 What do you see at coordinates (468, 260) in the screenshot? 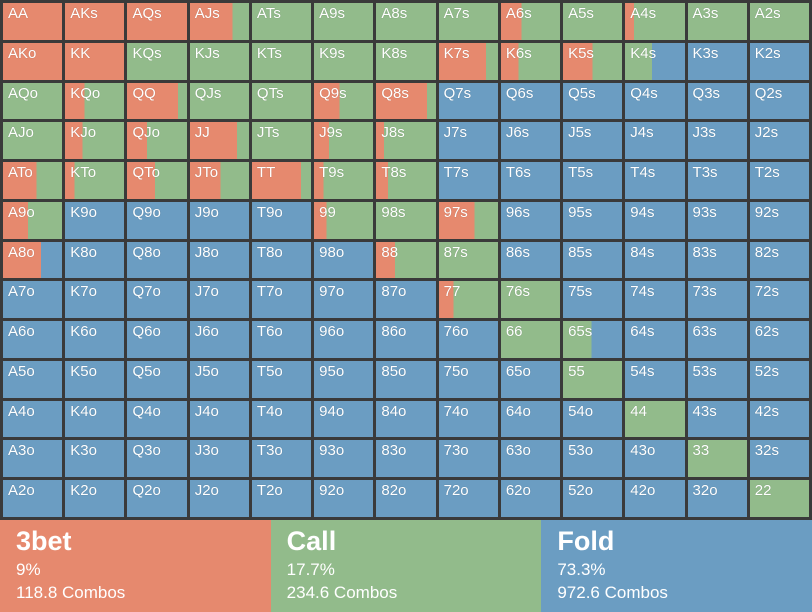
I see `hand-cell-87s: 87s` at bounding box center [468, 260].